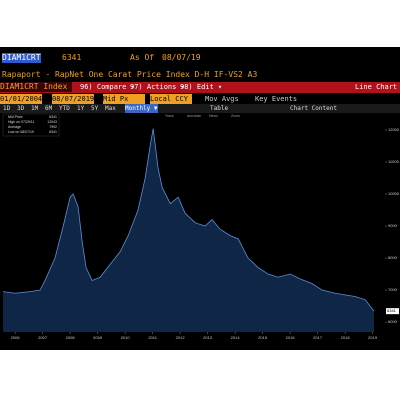 The image size is (400, 400). Describe the element at coordinates (236, 337) in the screenshot. I see `x-tick-label: 2014` at that location.